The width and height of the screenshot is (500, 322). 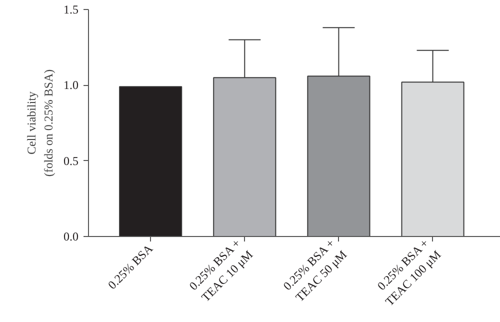 What do you see at coordinates (40, 123) in the screenshot?
I see `y-axis-title: Cell viability (folds on 0.25% BSA)` at bounding box center [40, 123].